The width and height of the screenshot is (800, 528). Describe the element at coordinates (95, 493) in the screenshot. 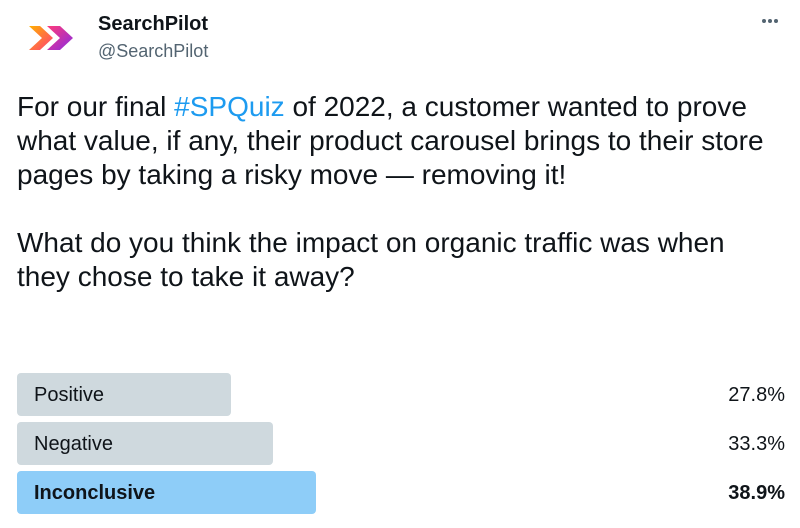

I see `poll-option-label: Inconclusive` at that location.